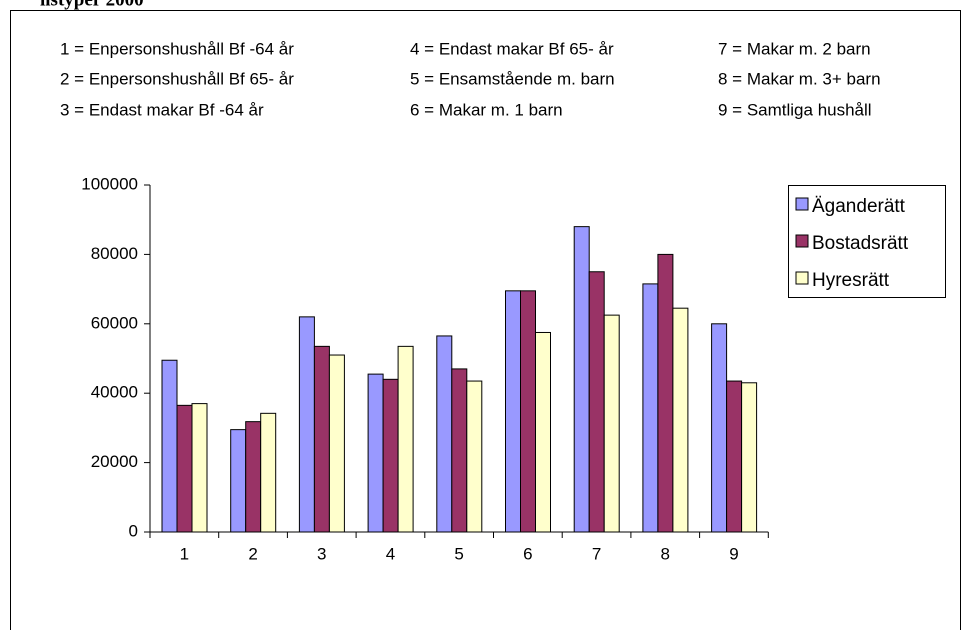 Image resolution: width=962 pixels, height=630 pixels. I want to click on x-tick-label: 1, so click(184, 553).